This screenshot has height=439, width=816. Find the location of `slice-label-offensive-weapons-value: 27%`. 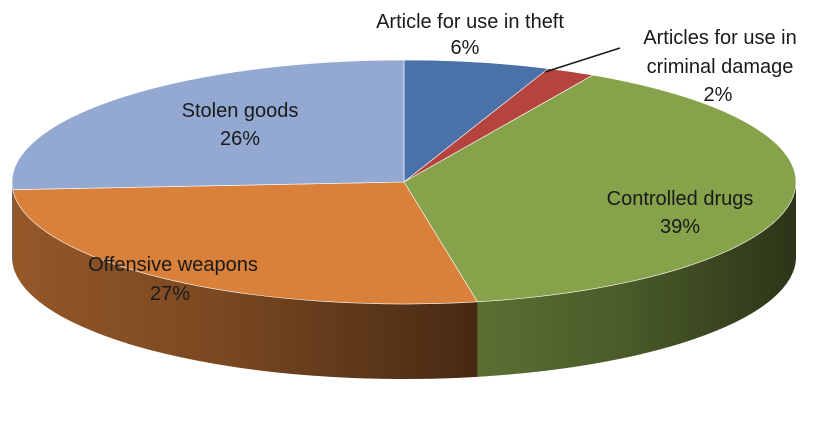

slice-label-offensive-weapons-value: 27% is located at coordinates (170, 294).